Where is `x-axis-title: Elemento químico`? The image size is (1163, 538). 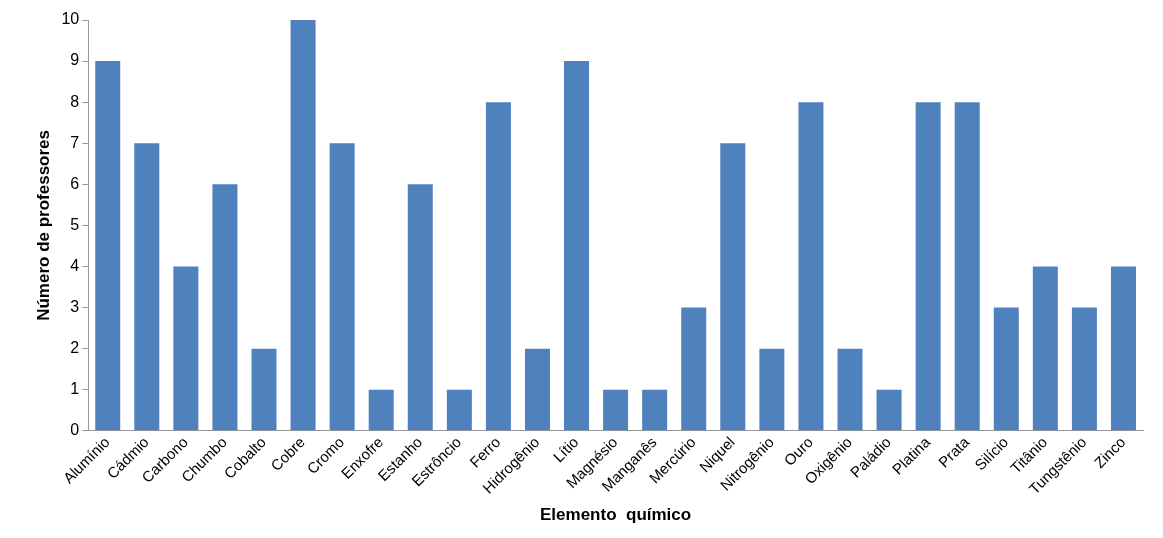
x-axis-title: Elemento químico is located at coordinates (616, 515).